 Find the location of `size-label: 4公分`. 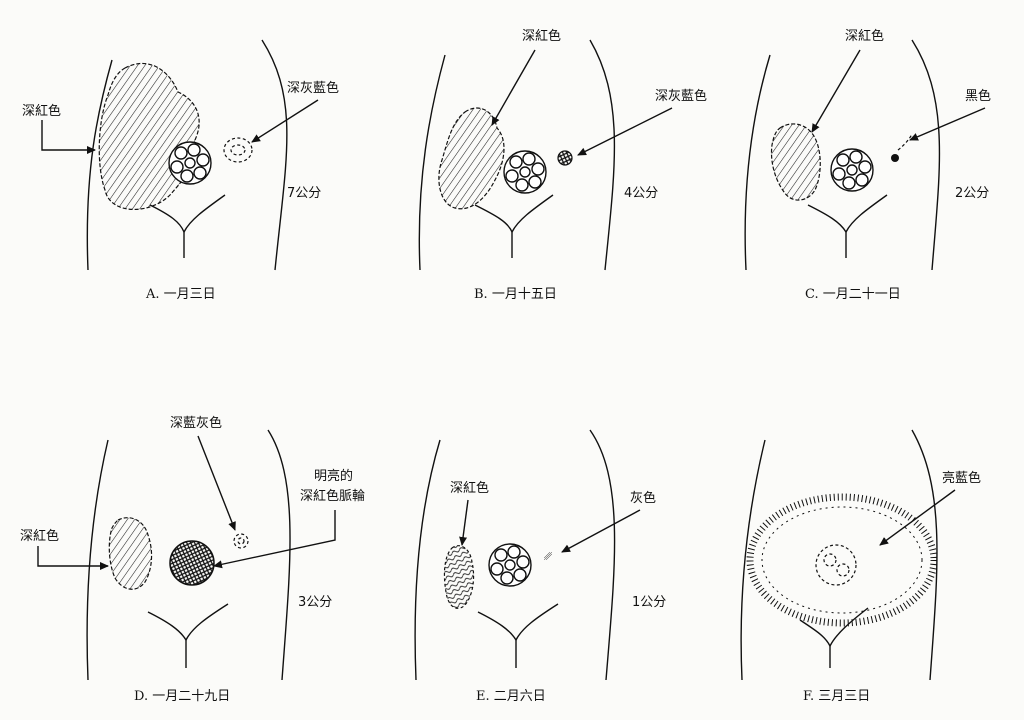

size-label: 4公分 is located at coordinates (641, 193).